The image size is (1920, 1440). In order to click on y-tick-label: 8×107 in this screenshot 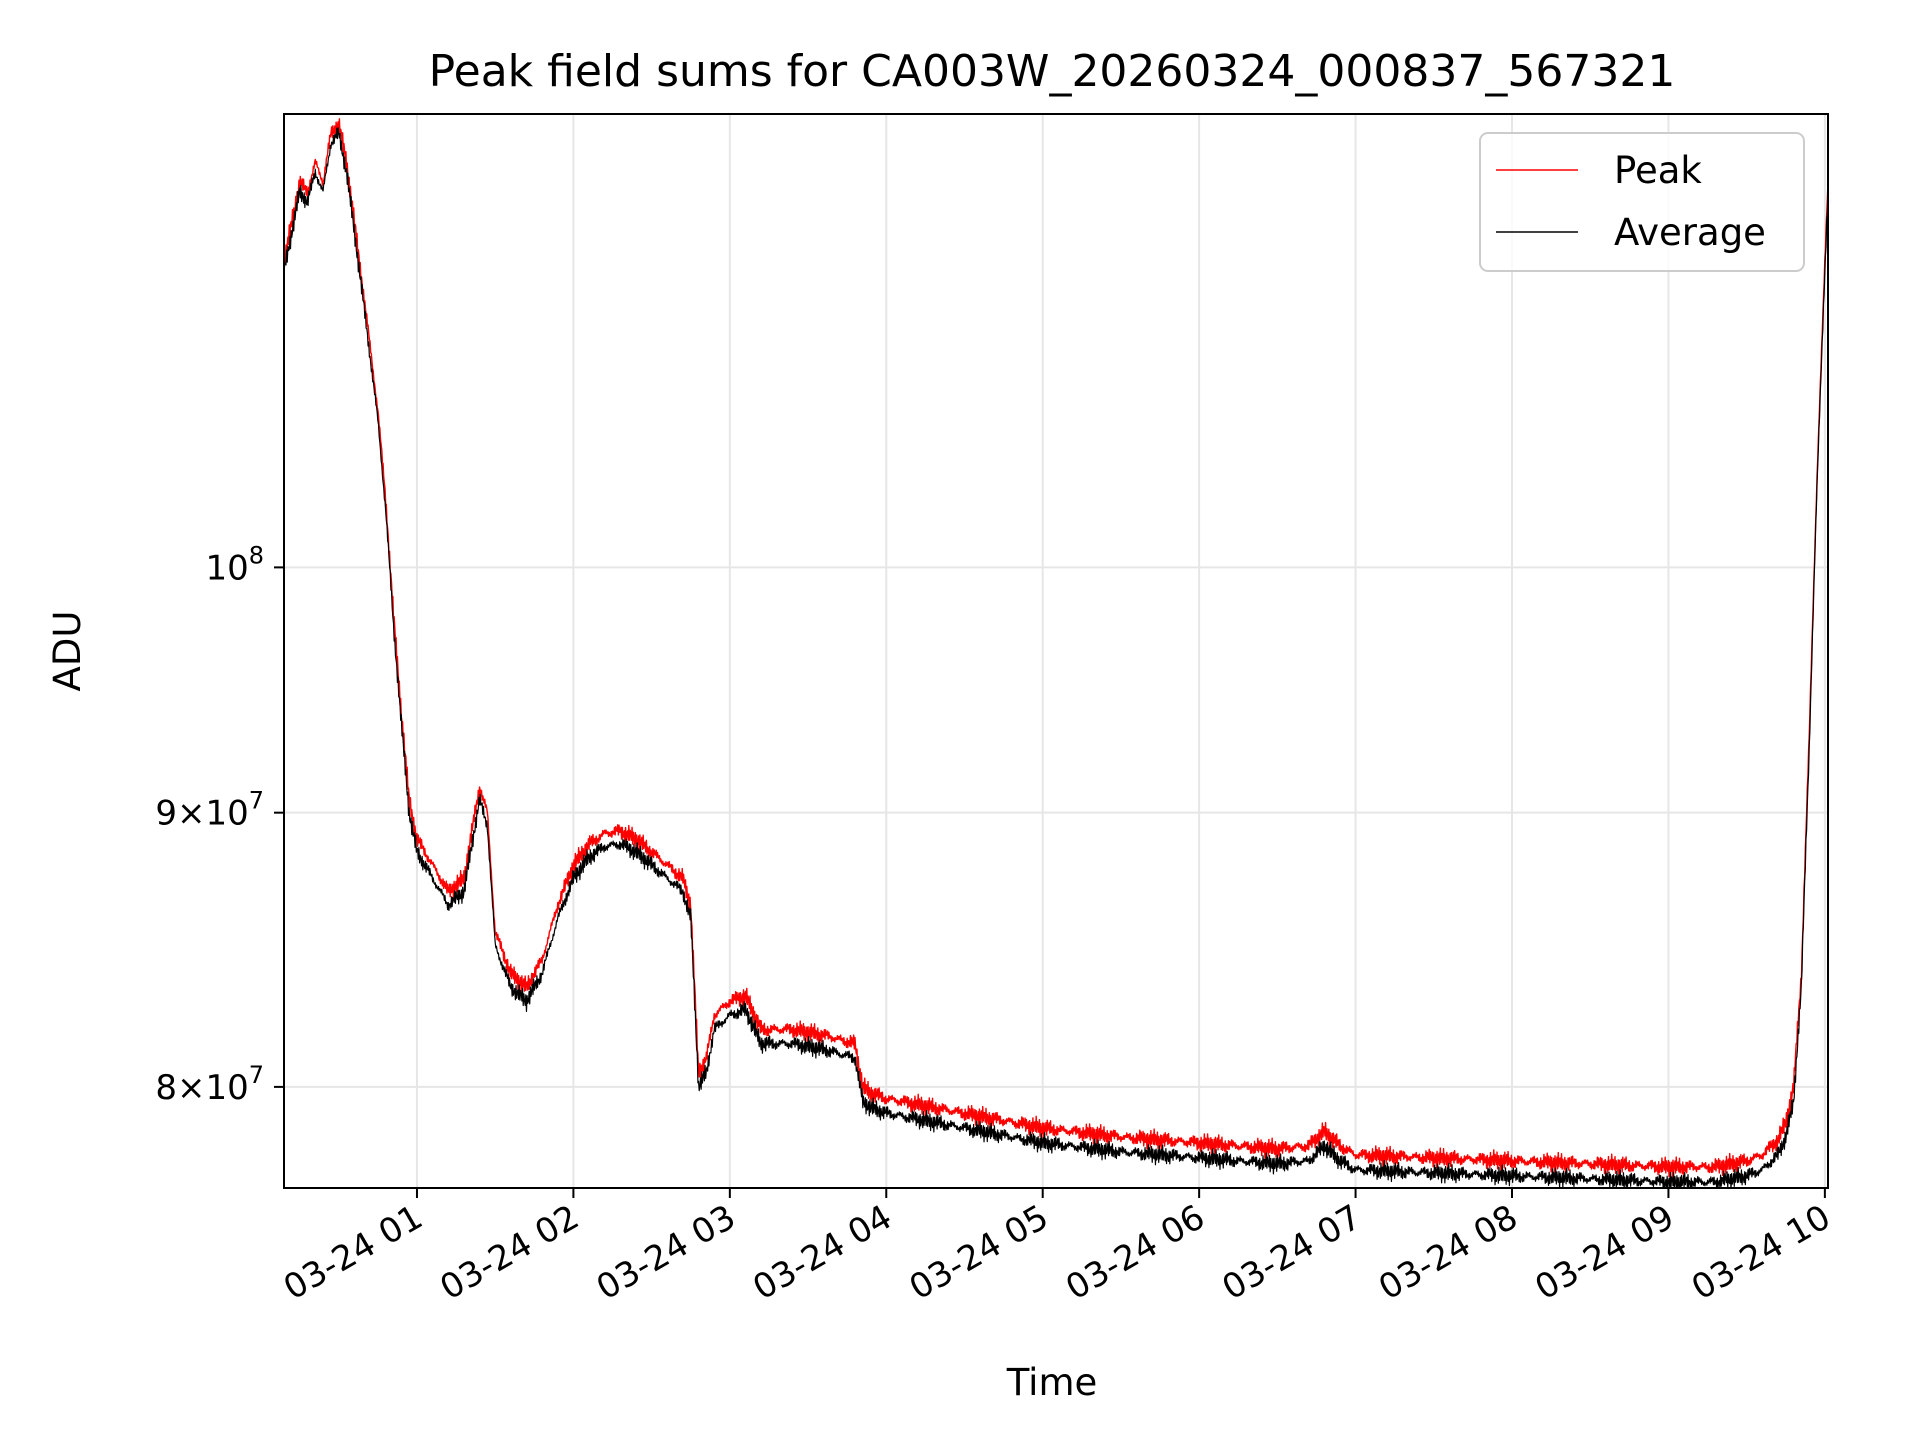, I will do `click(209, 1084)`.